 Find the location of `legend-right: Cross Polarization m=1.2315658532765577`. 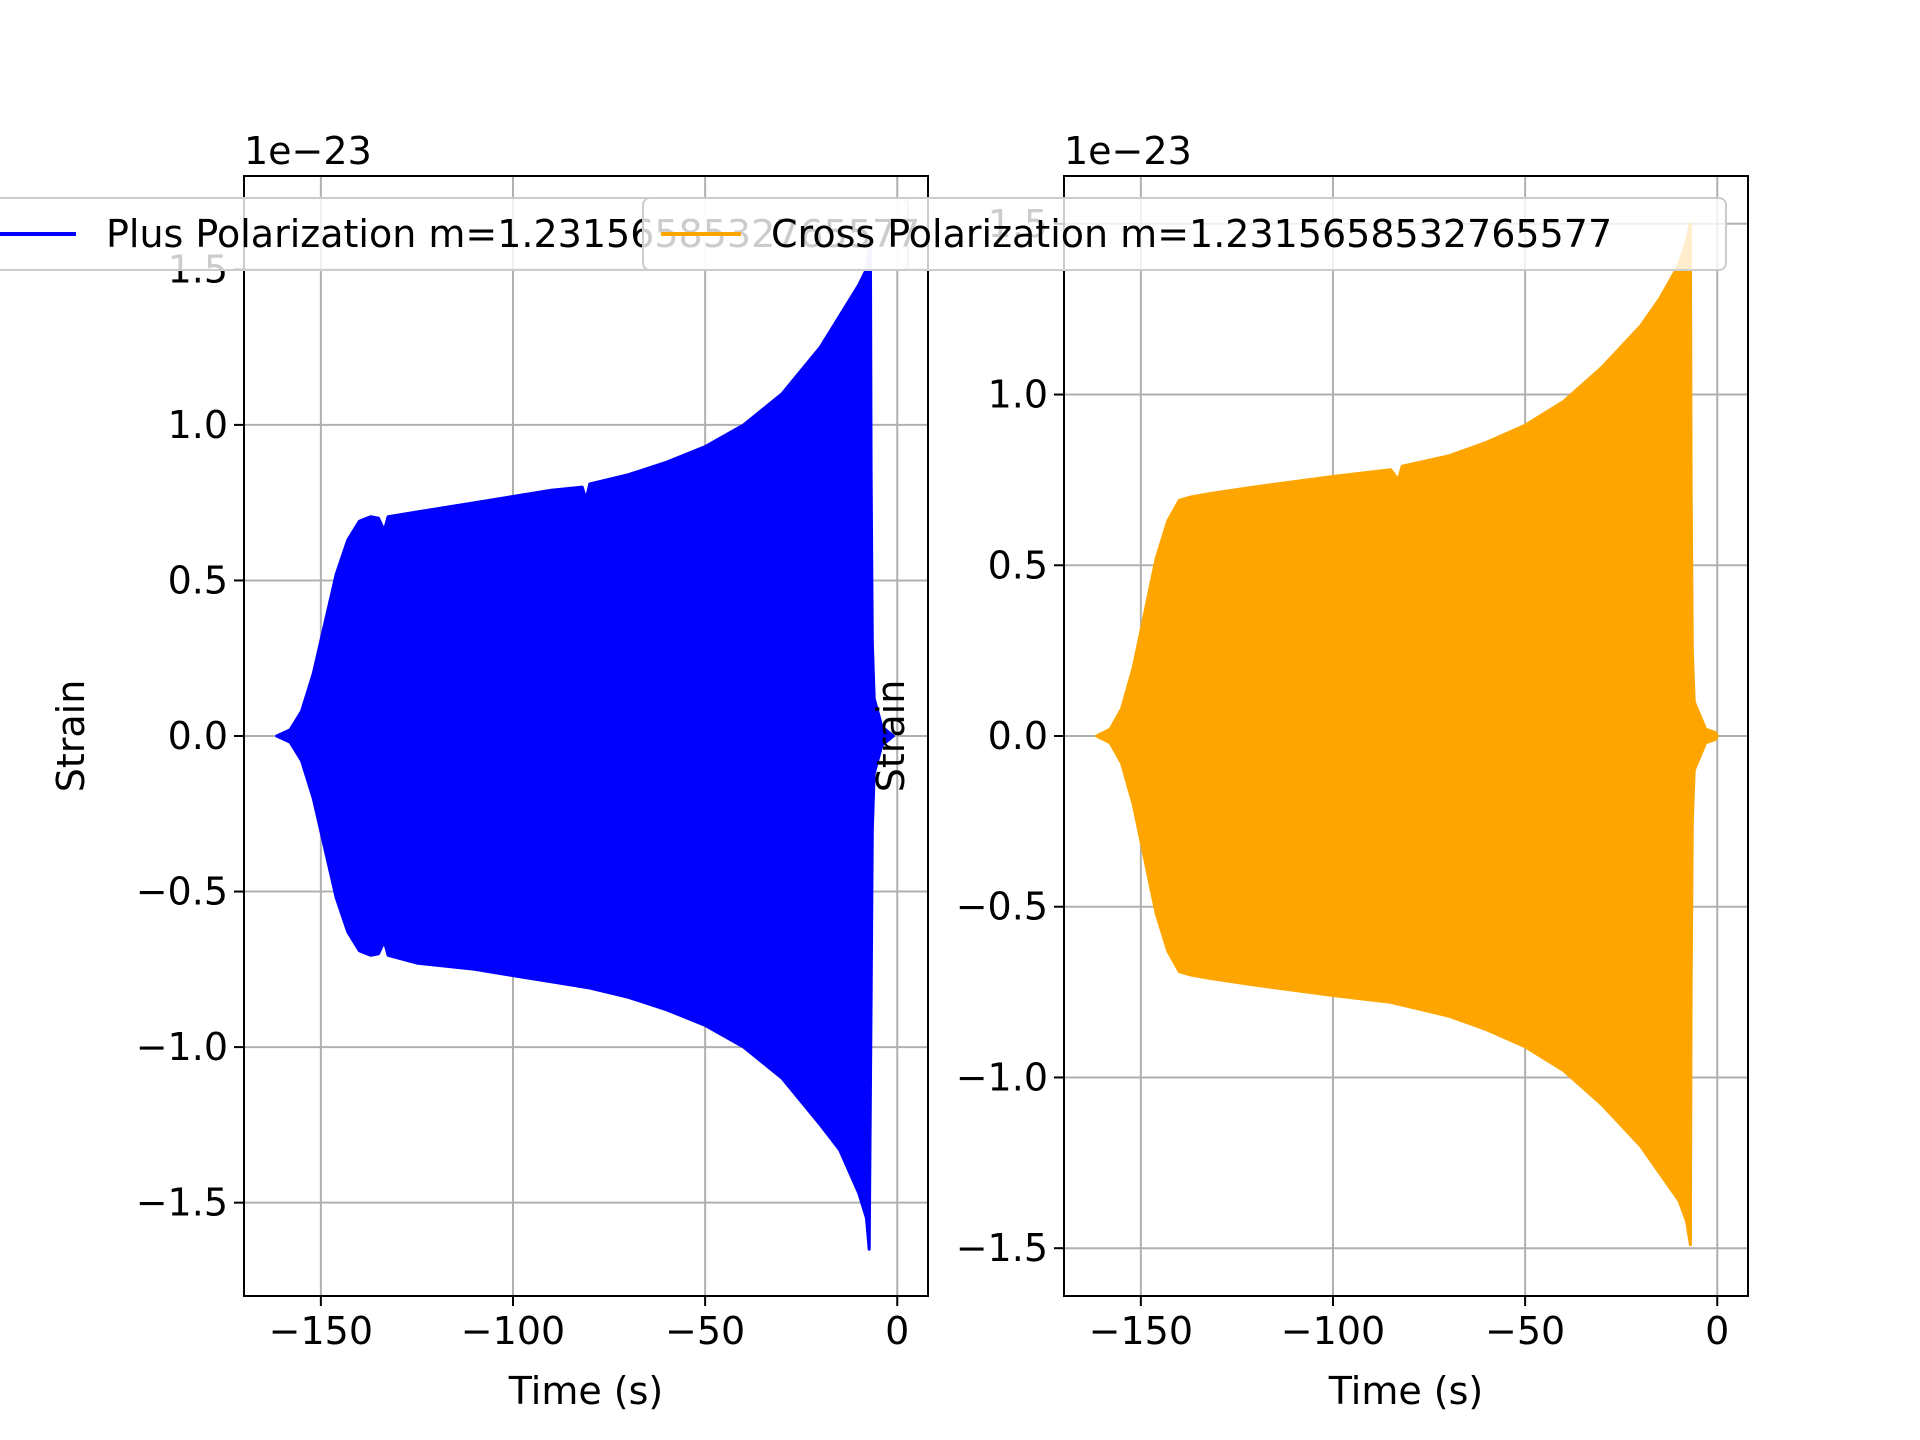

legend-right: Cross Polarization m=1.2315658532765577 is located at coordinates (1184, 234).